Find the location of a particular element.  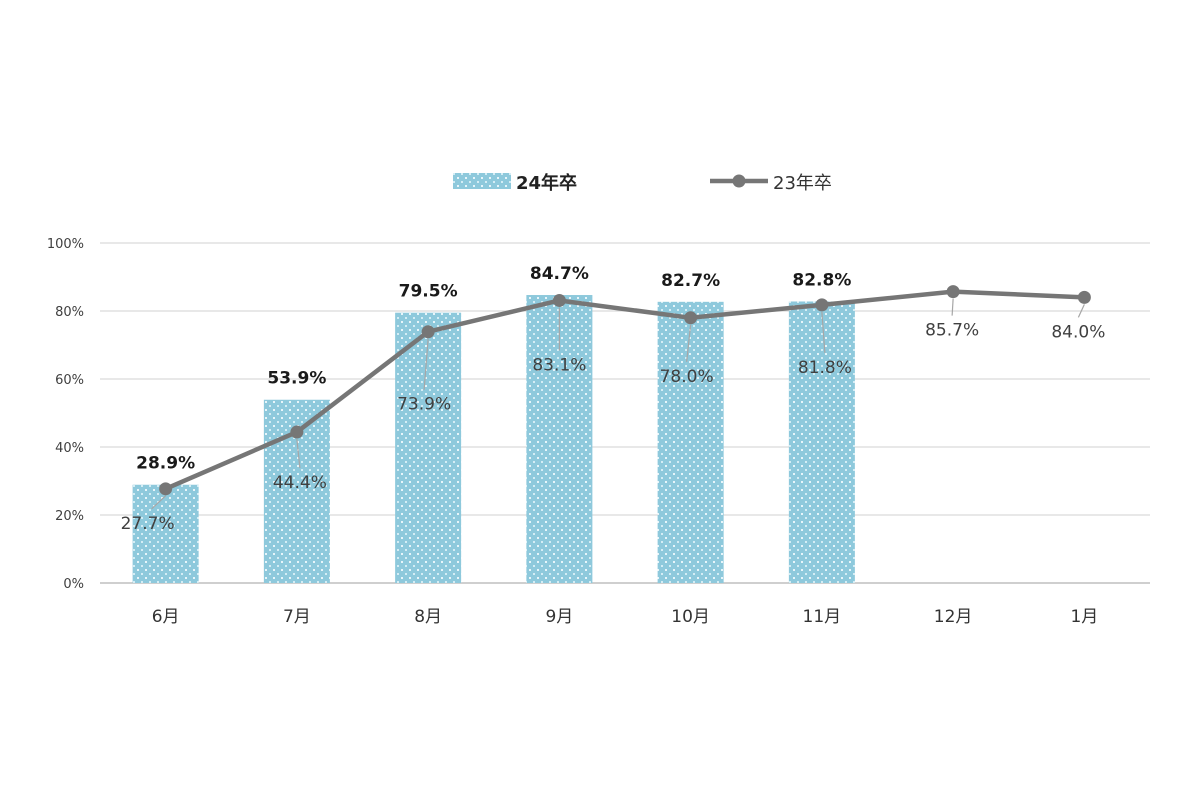

line-value-label: 73.9% is located at coordinates (424, 405).